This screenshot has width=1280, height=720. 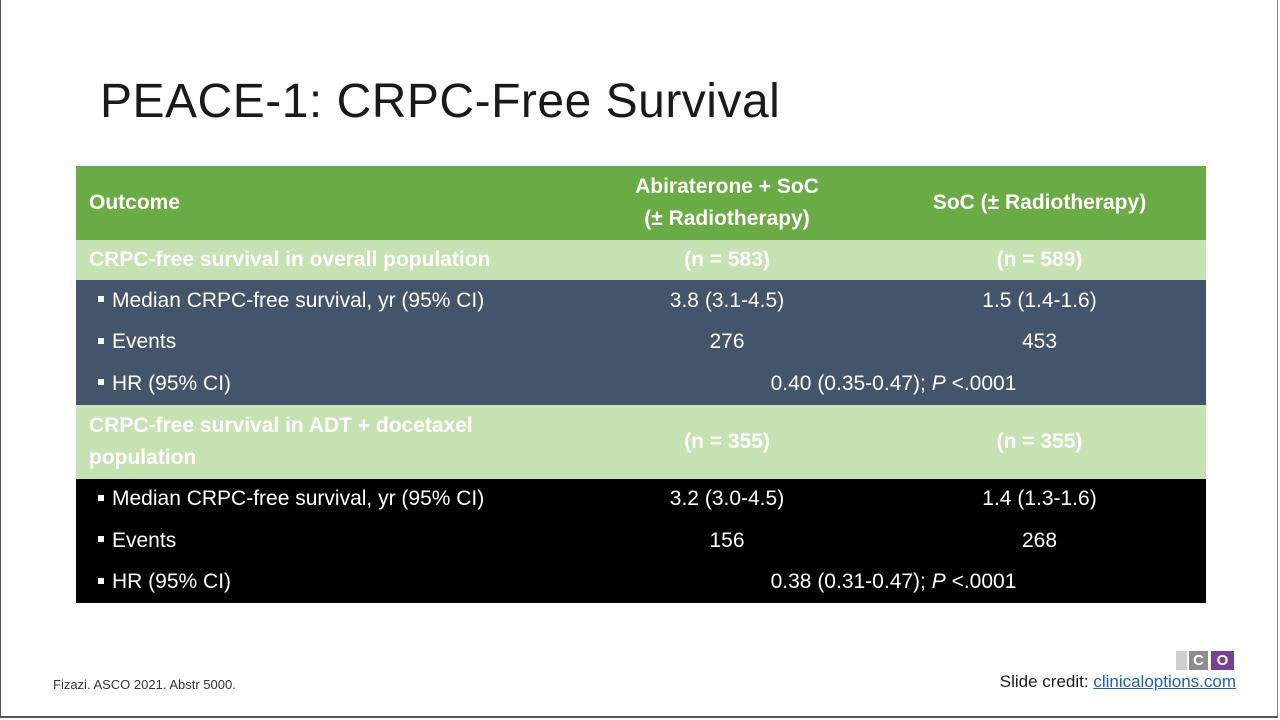 I want to click on table-row: Events 276 453, so click(x=641, y=342).